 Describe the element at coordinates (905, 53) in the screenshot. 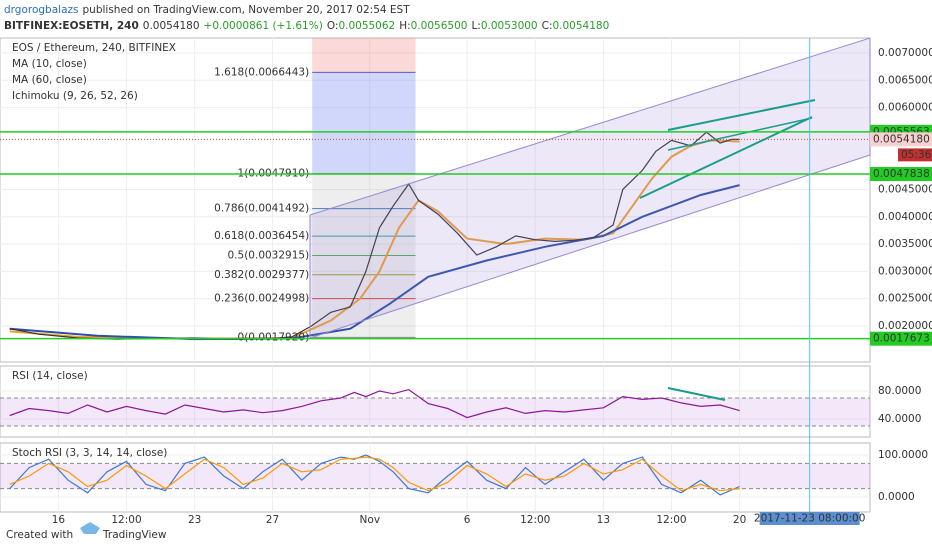

I see `y-tick-label: 0.0070000` at that location.